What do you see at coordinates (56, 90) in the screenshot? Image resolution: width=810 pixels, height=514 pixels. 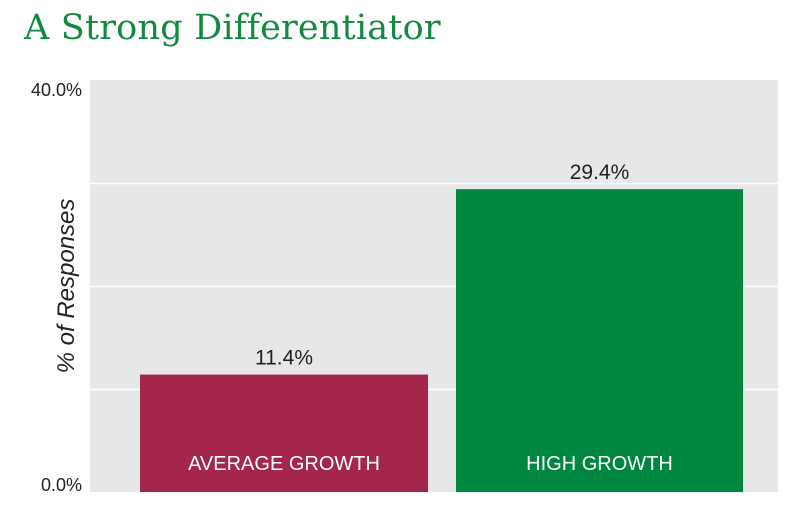 I see `y-tick-label: 40.0%` at bounding box center [56, 90].